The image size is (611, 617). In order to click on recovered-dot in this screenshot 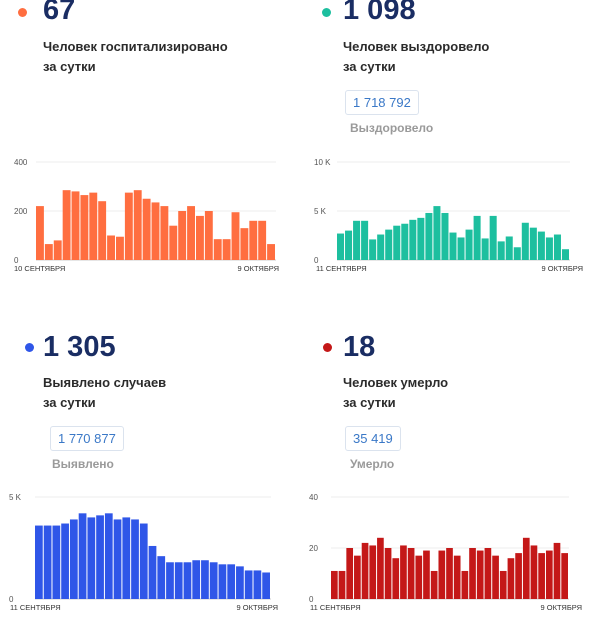, I will do `click(326, 12)`.